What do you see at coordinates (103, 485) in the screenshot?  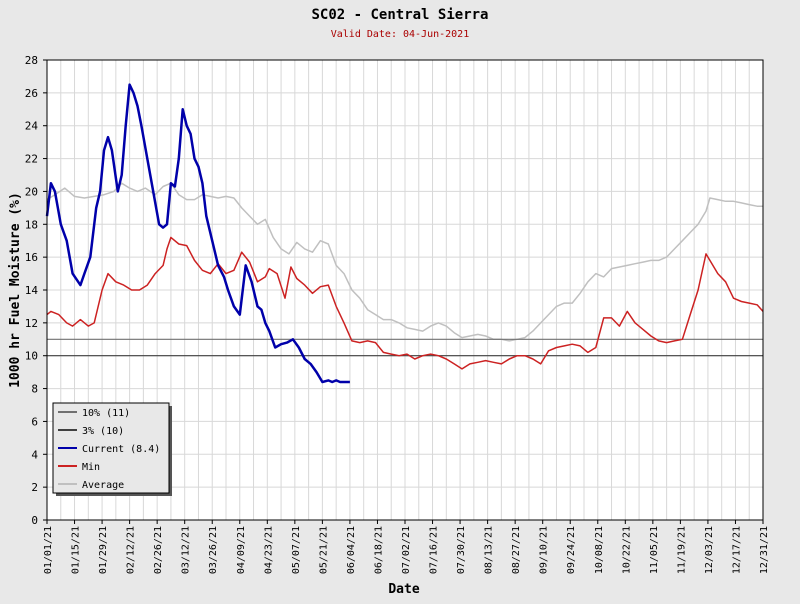 I see `legend-label-average: Average` at bounding box center [103, 485].